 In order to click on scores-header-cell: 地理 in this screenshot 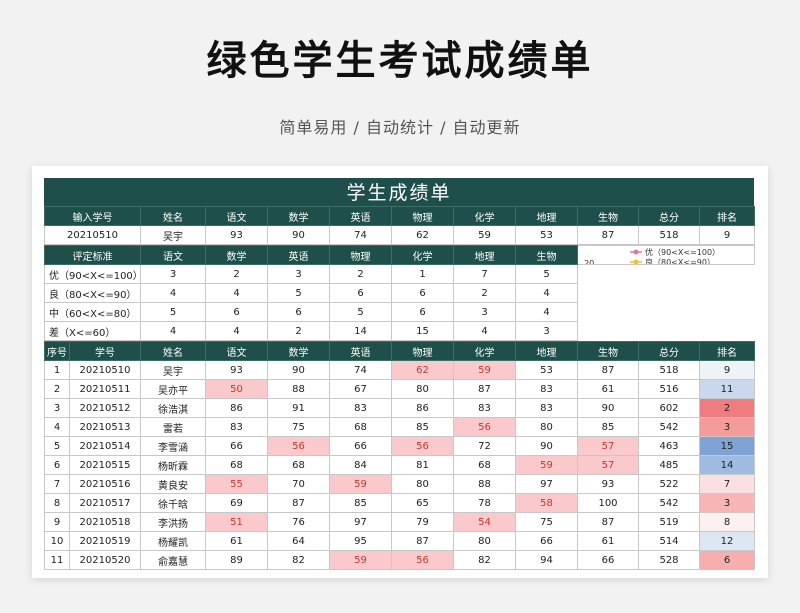, I will do `click(546, 351)`.